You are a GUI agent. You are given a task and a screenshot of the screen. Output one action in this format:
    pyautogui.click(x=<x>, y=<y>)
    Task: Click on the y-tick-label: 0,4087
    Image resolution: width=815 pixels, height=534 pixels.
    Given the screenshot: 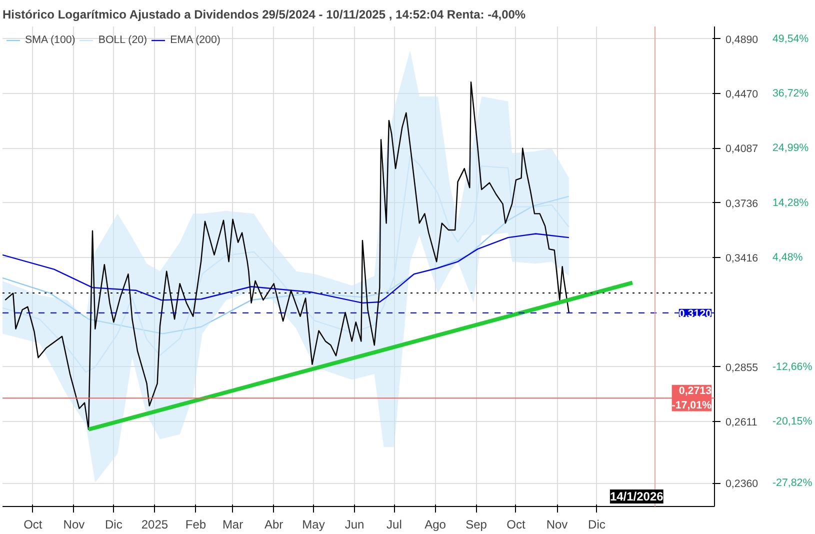 What is the action you would take?
    pyautogui.click(x=742, y=149)
    